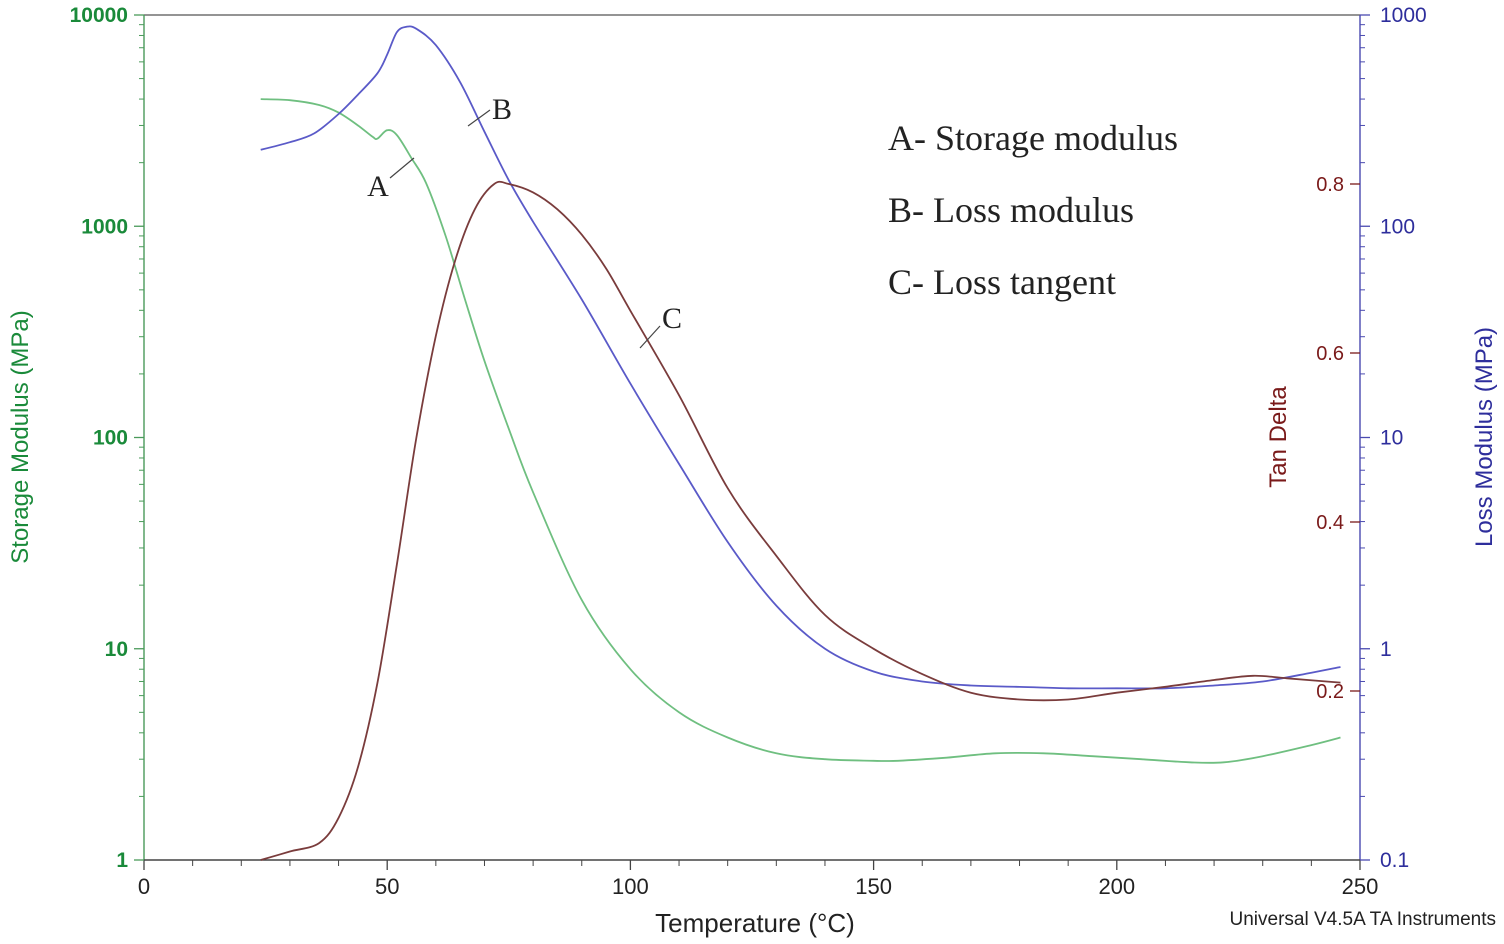  What do you see at coordinates (1330, 354) in the screenshot?
I see `tan-tick-label: 0.6` at bounding box center [1330, 354].